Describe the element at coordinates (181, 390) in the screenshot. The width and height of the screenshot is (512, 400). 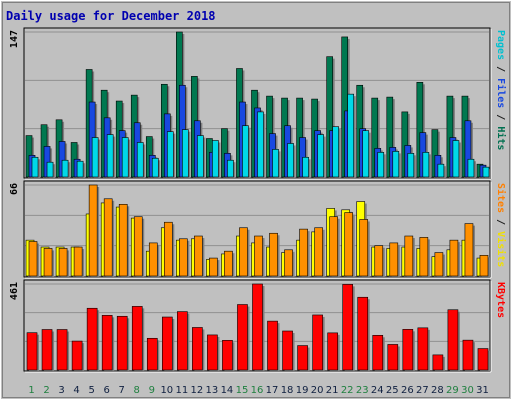
I see `day-label-11: 11` at that location.